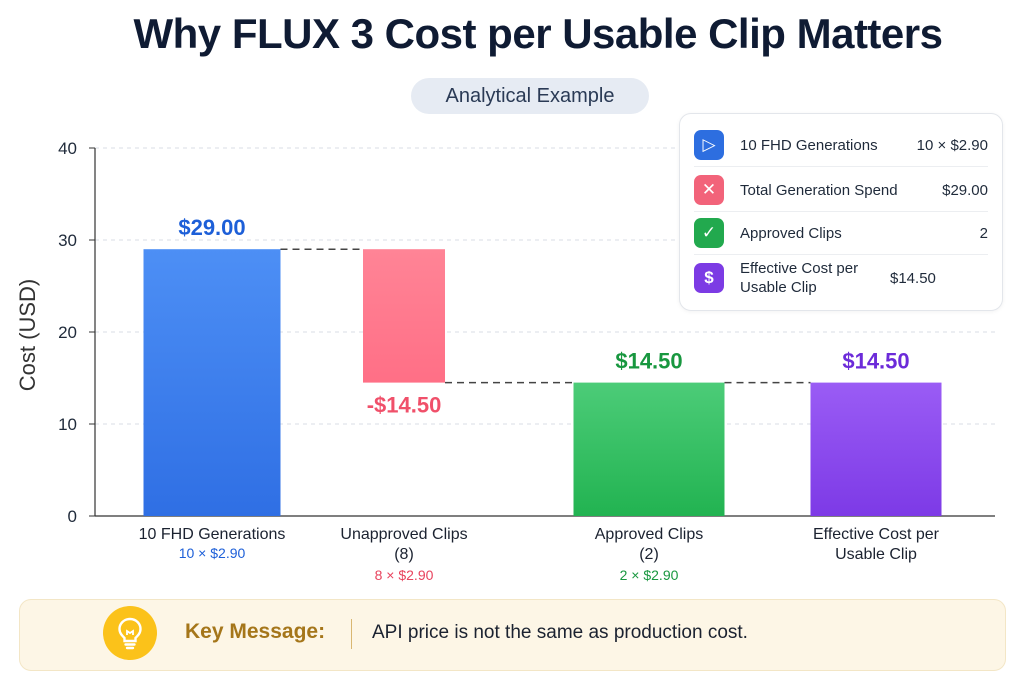 The height and width of the screenshot is (683, 1024). What do you see at coordinates (952, 145) in the screenshot?
I see `legend-value: 10 × $2.90` at bounding box center [952, 145].